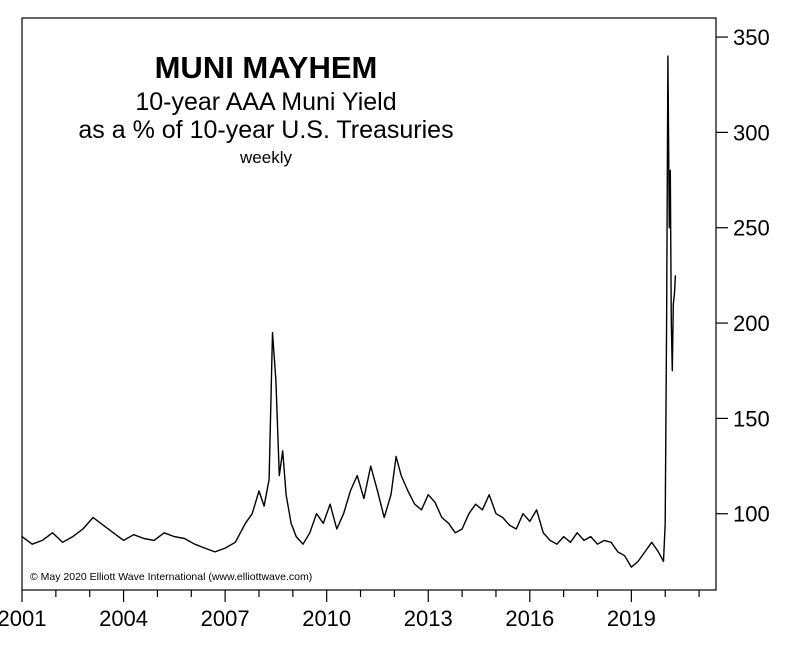 This screenshot has height=646, width=788. What do you see at coordinates (123, 618) in the screenshot?
I see `x-tick-label: 2004` at bounding box center [123, 618].